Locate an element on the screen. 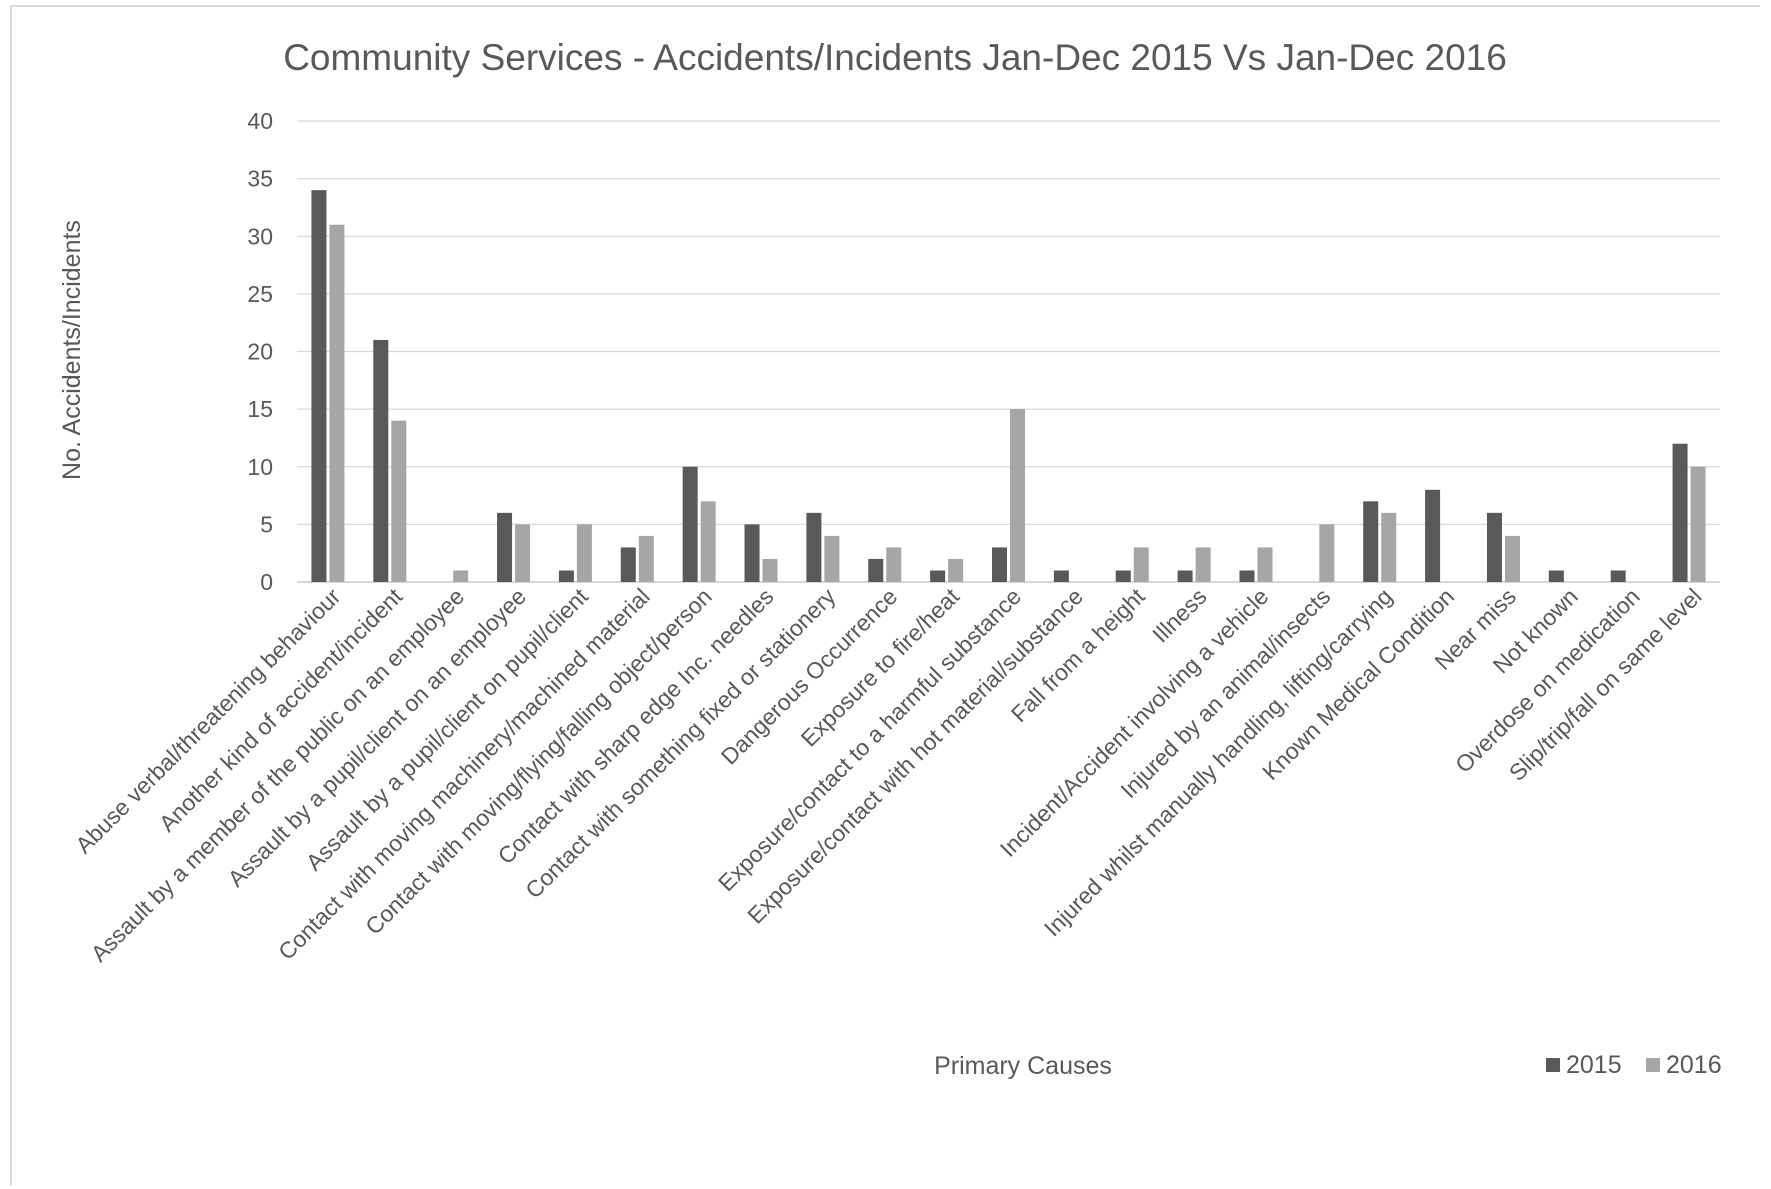 This screenshot has height=1189, width=1771. y-tick-label: 25 is located at coordinates (260, 294).